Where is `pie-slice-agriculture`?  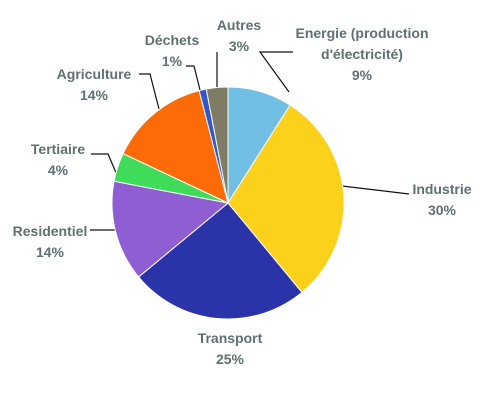
pie-slice-agriculture is located at coordinates (175, 147).